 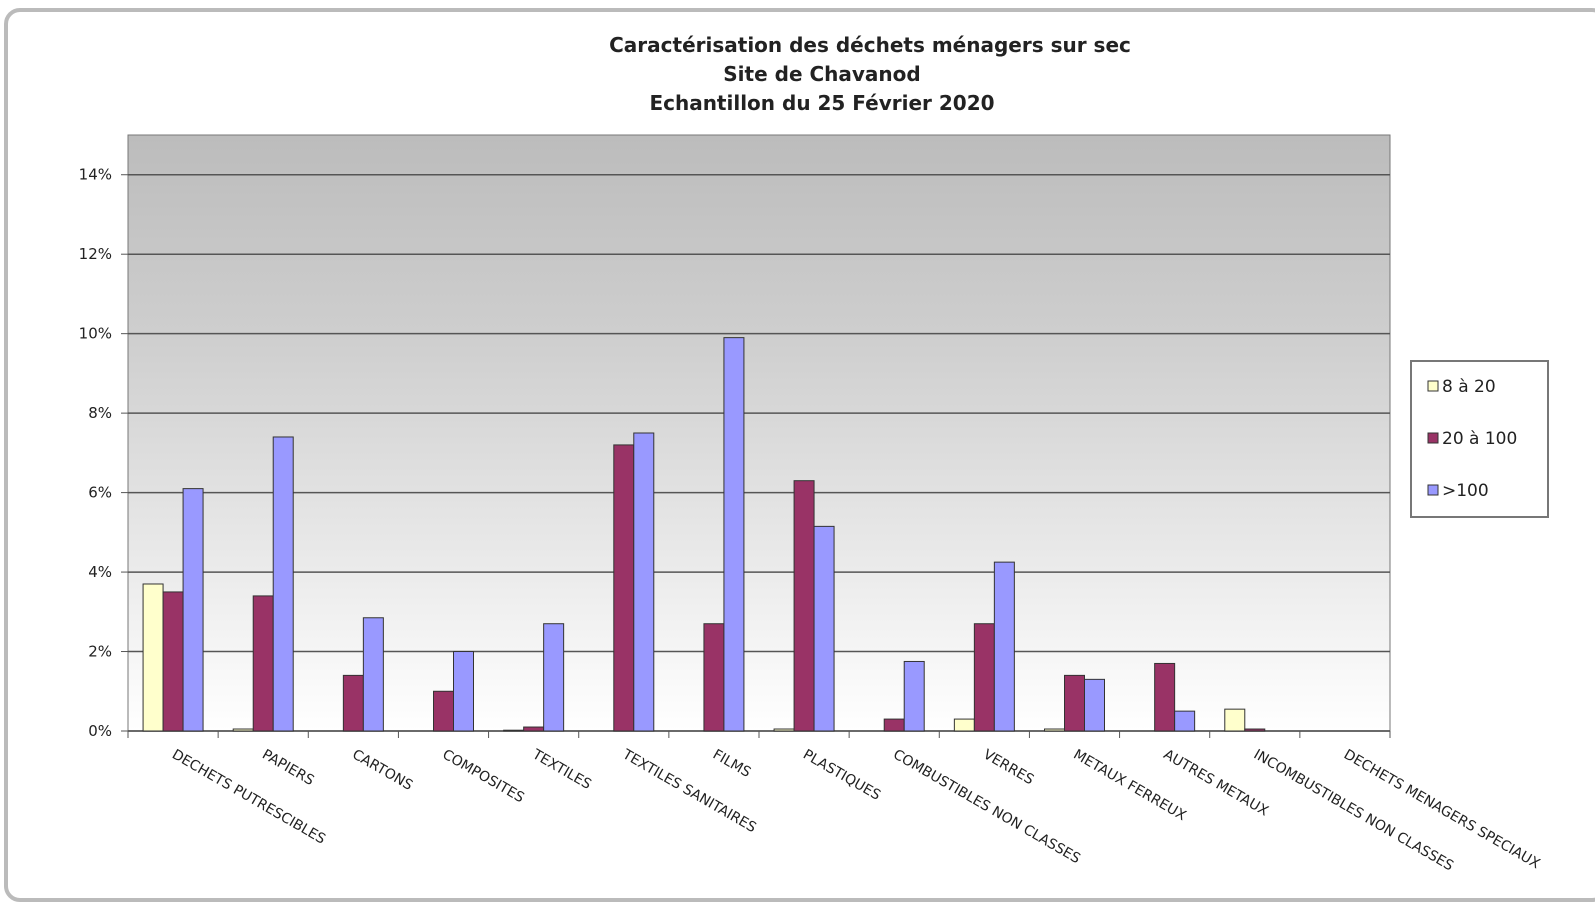 What do you see at coordinates (248, 797) in the screenshot?
I see `x-tick-label: DECHETS PUTRESCIBLES` at bounding box center [248, 797].